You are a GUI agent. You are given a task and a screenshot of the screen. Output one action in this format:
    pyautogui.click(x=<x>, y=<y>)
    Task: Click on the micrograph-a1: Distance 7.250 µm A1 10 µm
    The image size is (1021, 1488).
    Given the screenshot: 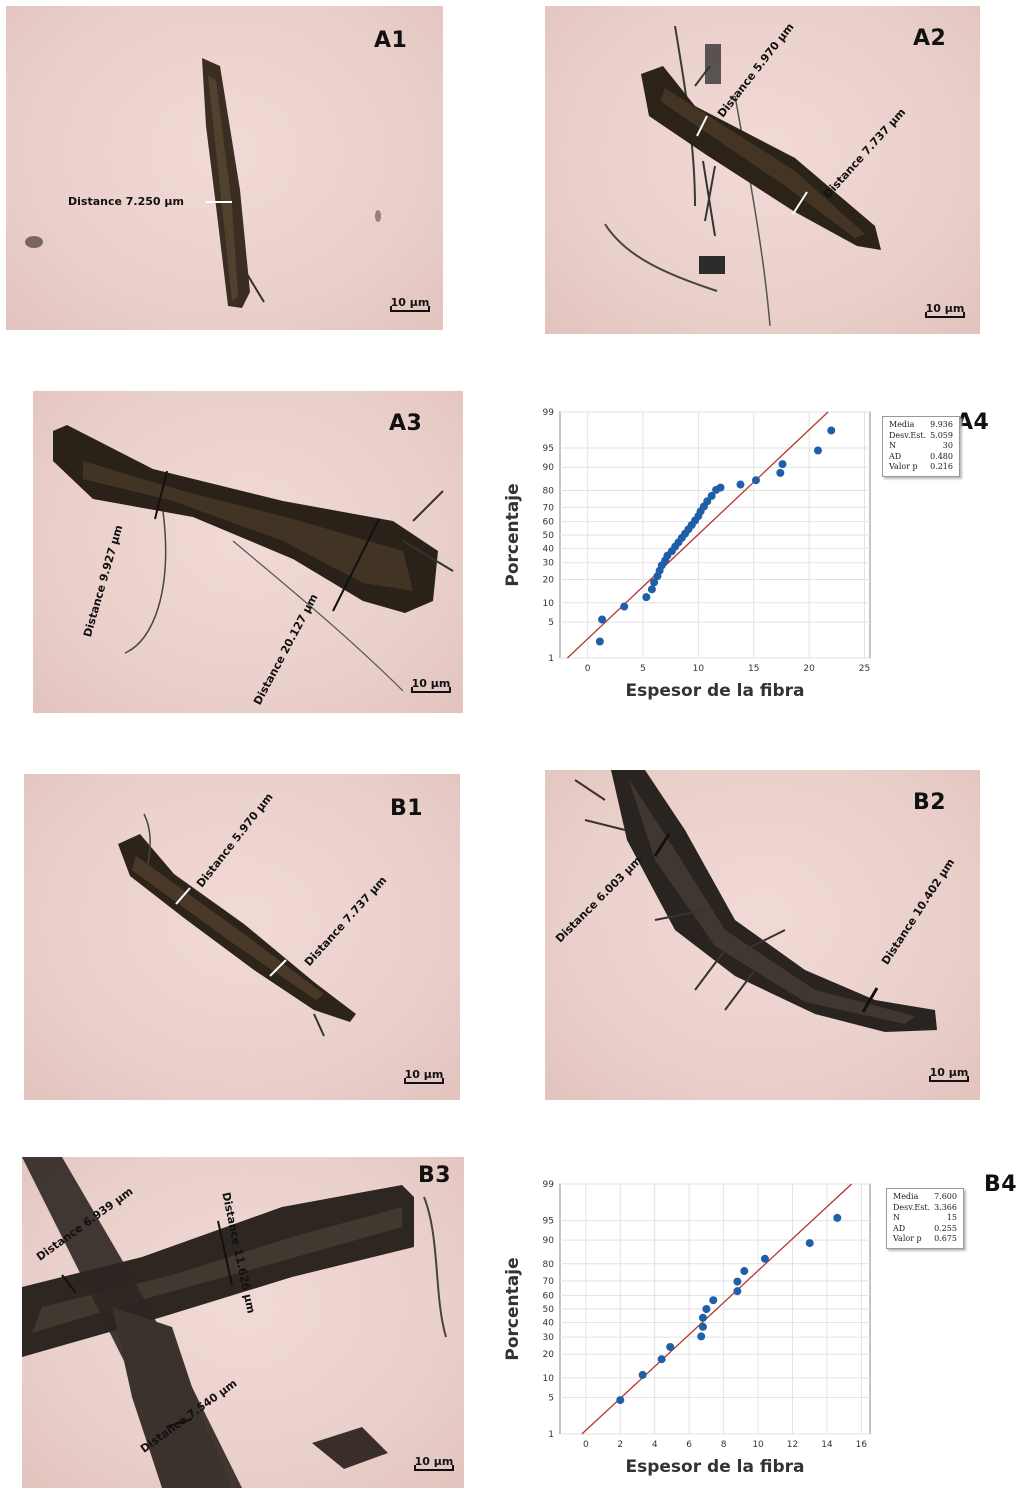 What is the action you would take?
    pyautogui.click(x=224, y=168)
    